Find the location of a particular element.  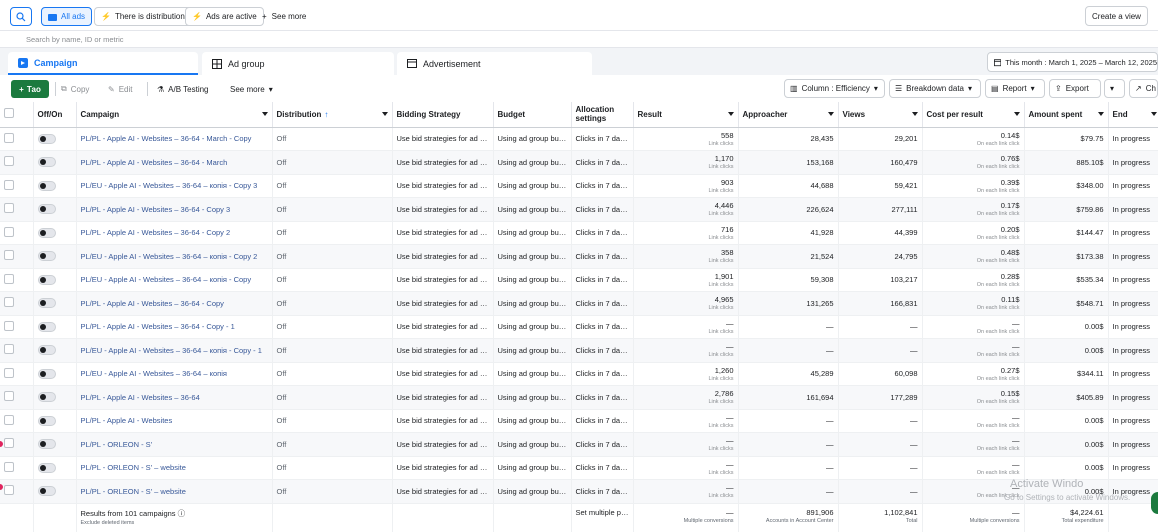

col-budget: Budget is located at coordinates (532, 115).